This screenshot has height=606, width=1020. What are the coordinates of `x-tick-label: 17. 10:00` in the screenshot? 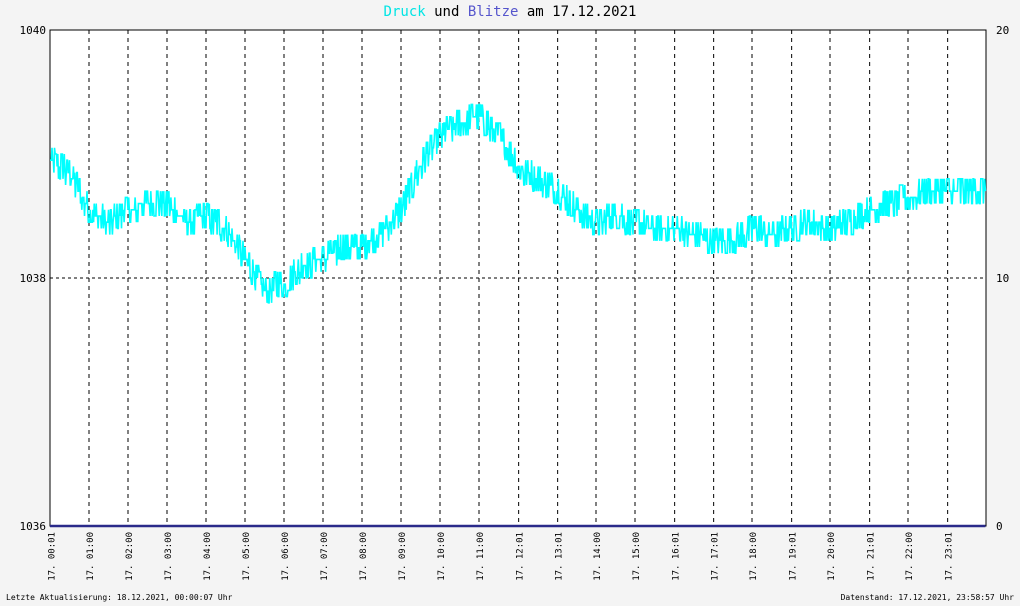 It's located at (442, 556).